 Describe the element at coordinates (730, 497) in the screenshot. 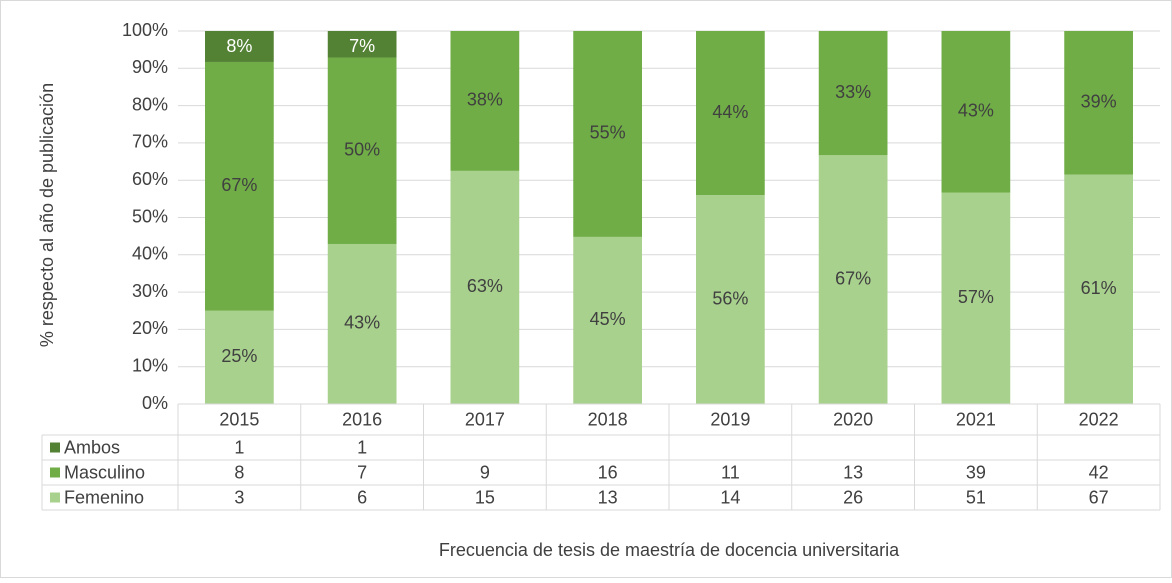

I see `table-cell: 14` at that location.